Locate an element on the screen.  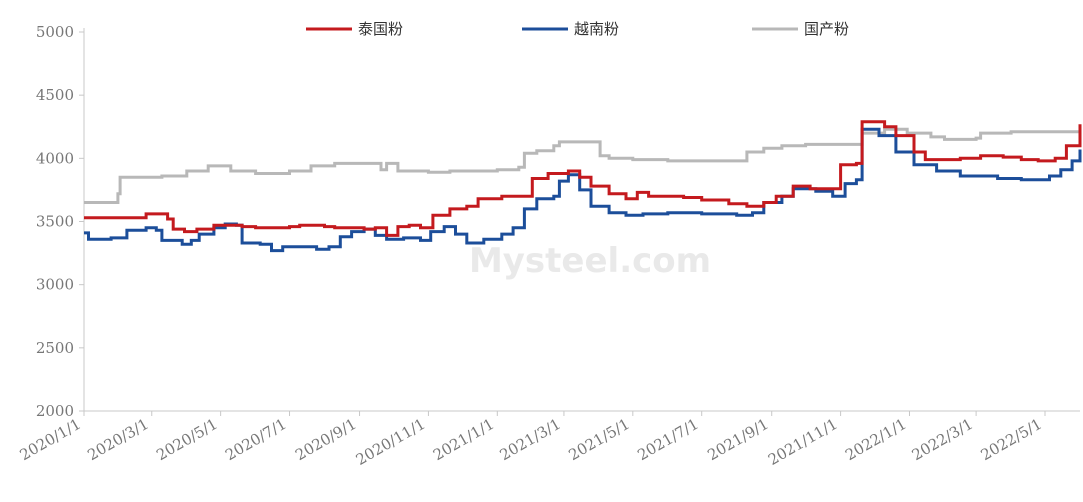
legend-label-0: 国产粉 is located at coordinates (826, 29).